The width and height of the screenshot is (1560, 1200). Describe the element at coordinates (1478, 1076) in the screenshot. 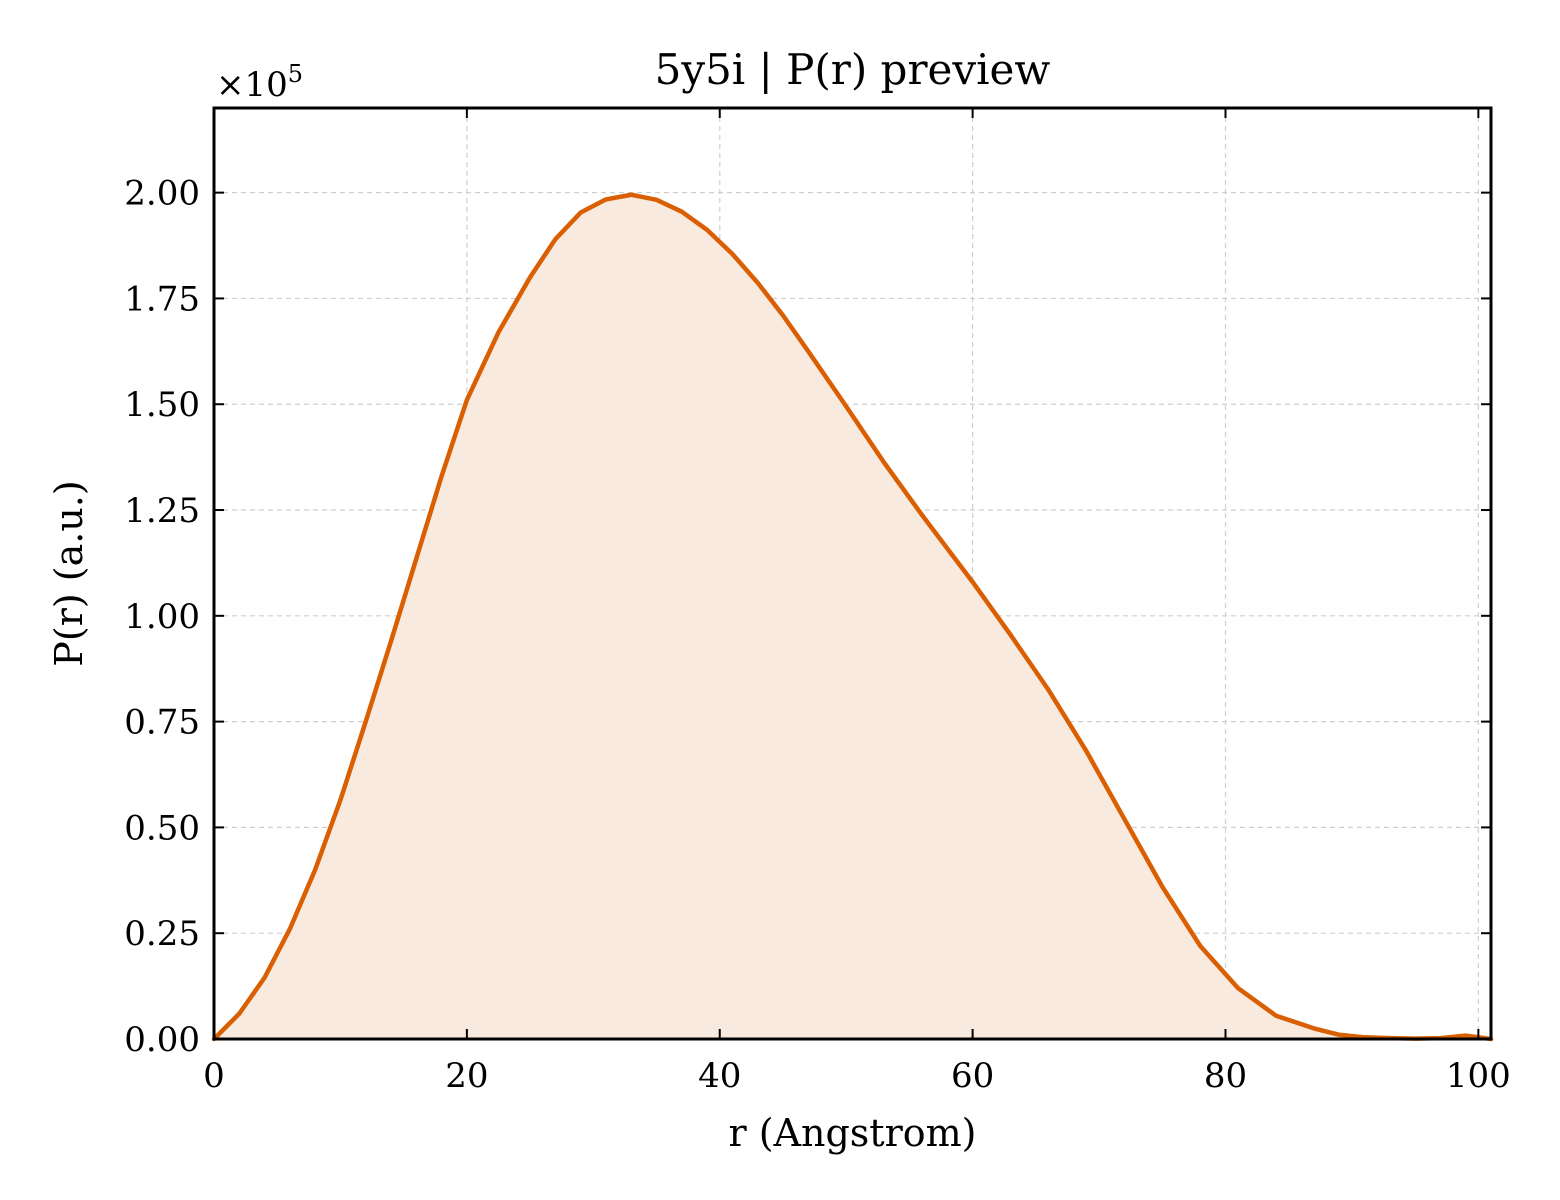

I see `x-tick-label: 100` at that location.